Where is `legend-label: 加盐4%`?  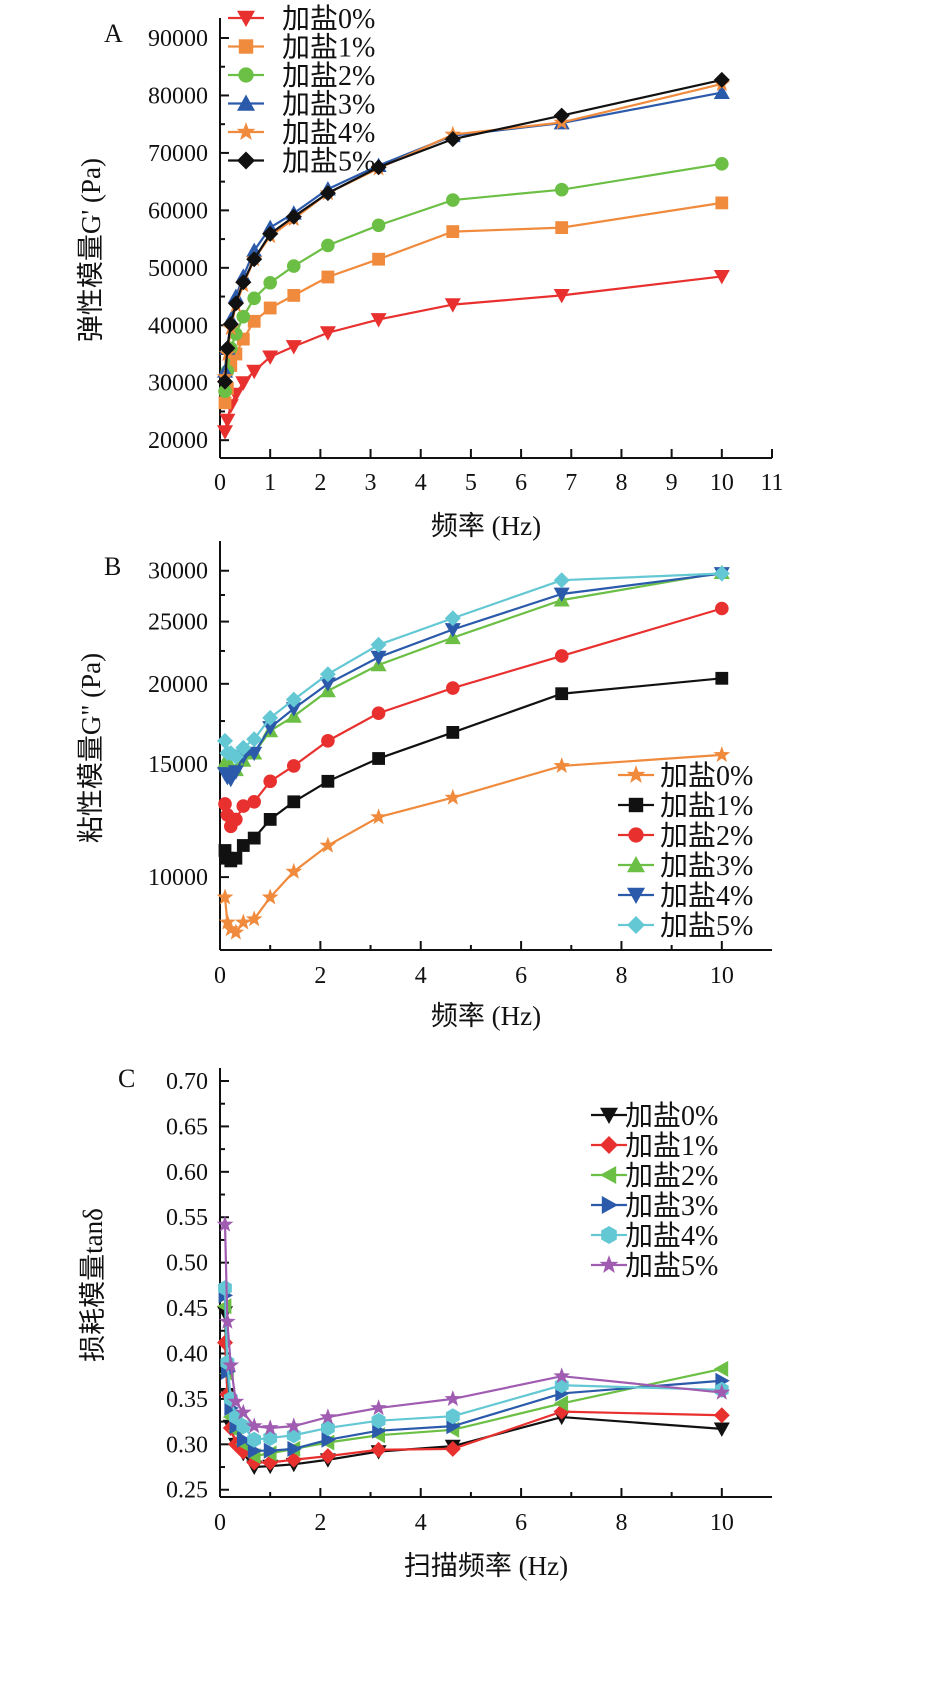 legend-label: 加盐4% is located at coordinates (671, 1236).